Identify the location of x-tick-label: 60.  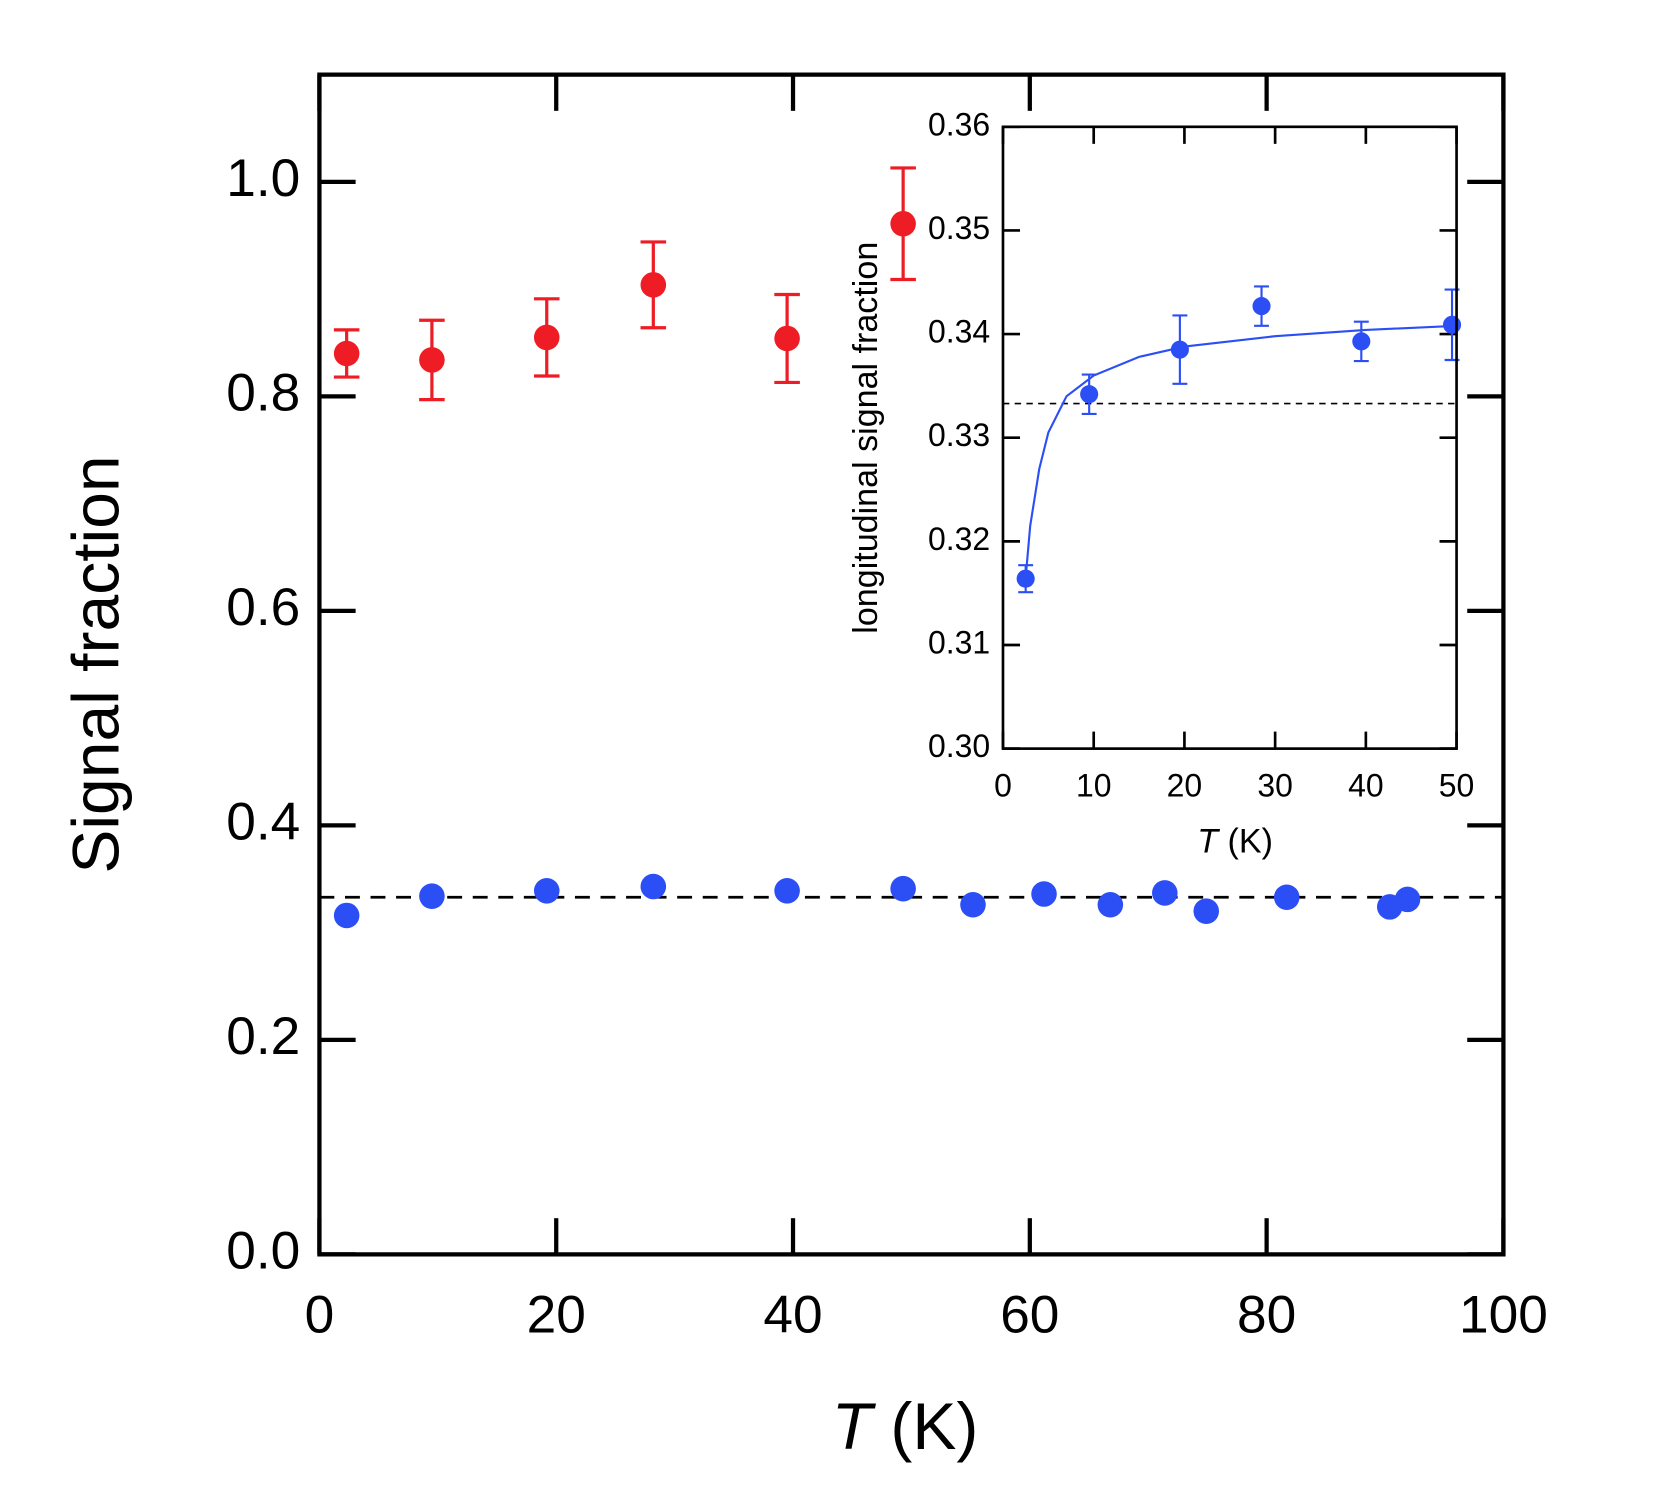
(1029, 1314).